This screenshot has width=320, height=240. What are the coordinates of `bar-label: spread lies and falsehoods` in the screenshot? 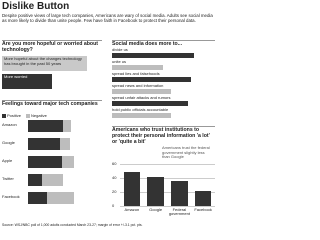 It's located at (136, 73).